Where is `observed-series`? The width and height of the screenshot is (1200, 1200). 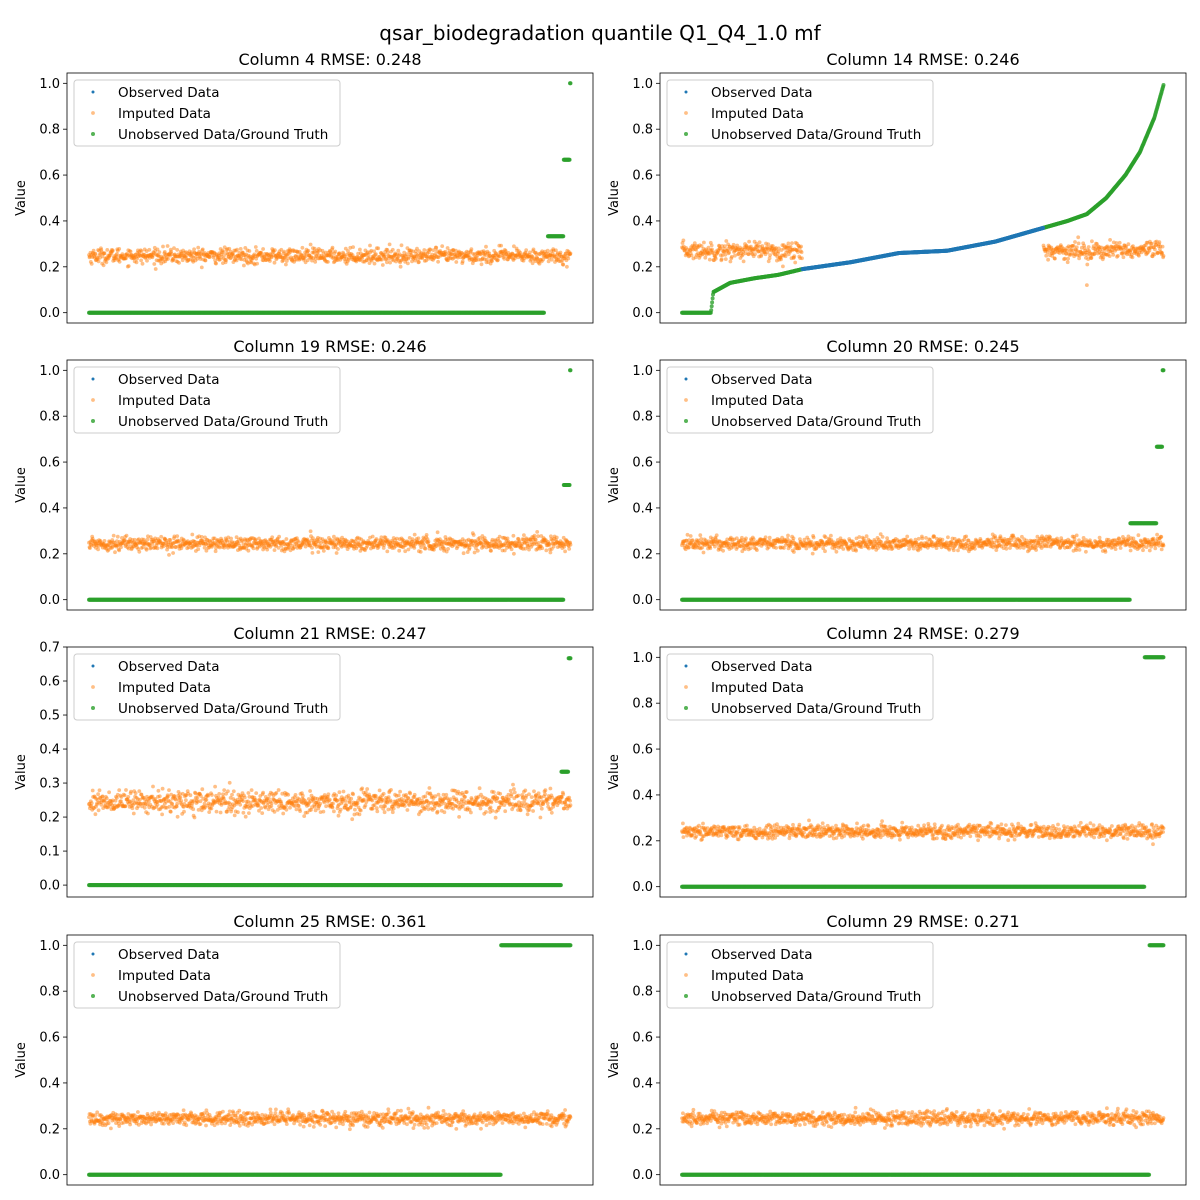
observed-series is located at coordinates (922, 248).